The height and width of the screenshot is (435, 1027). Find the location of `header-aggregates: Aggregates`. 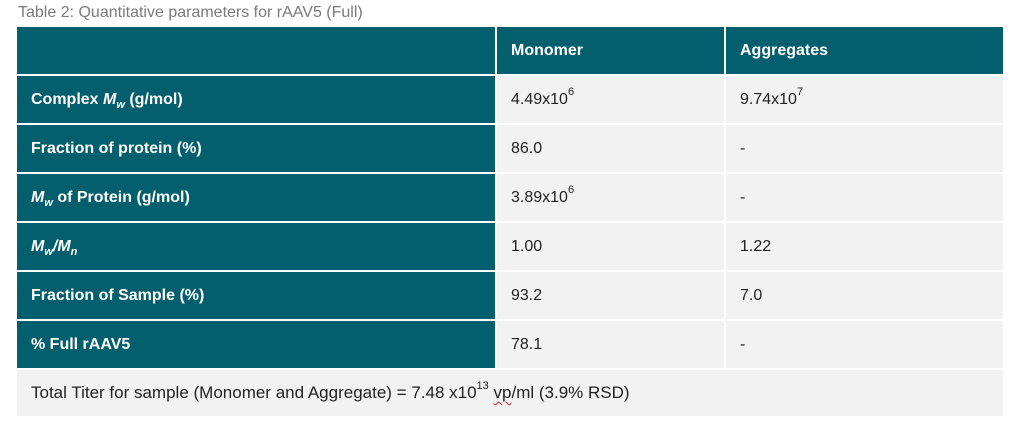

header-aggregates: Aggregates is located at coordinates (864, 51).